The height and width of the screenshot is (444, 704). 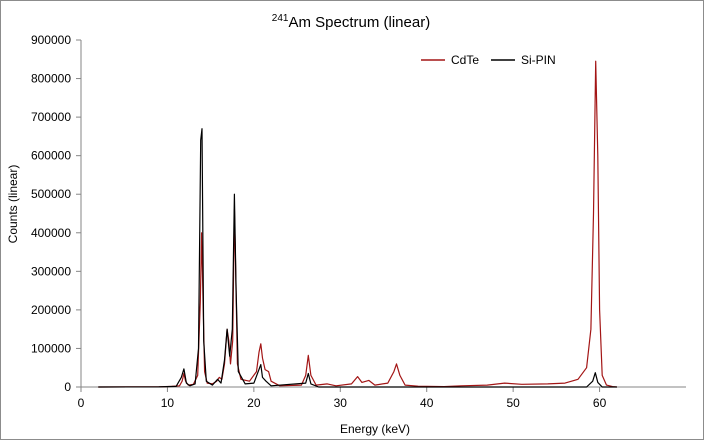 I want to click on legend-label: Si-PIN, so click(x=538, y=60).